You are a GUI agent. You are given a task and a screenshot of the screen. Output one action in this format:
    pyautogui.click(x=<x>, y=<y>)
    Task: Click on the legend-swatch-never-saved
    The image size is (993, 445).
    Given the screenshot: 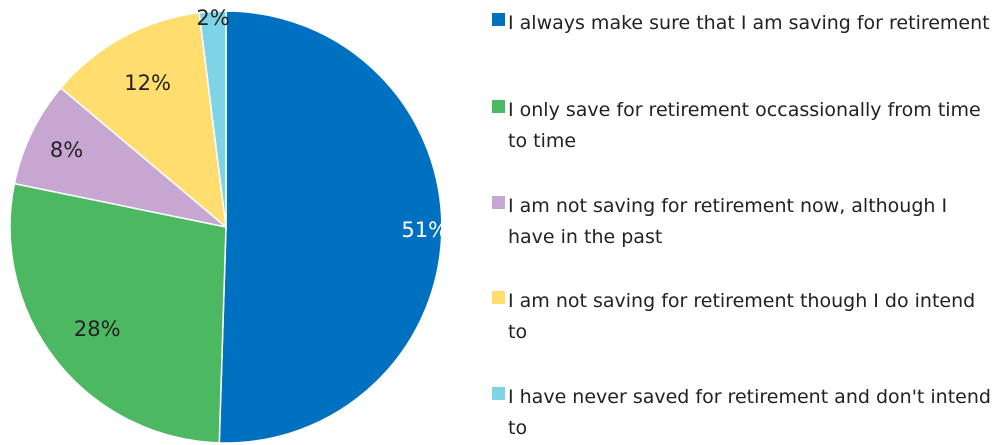 What is the action you would take?
    pyautogui.click(x=498, y=393)
    